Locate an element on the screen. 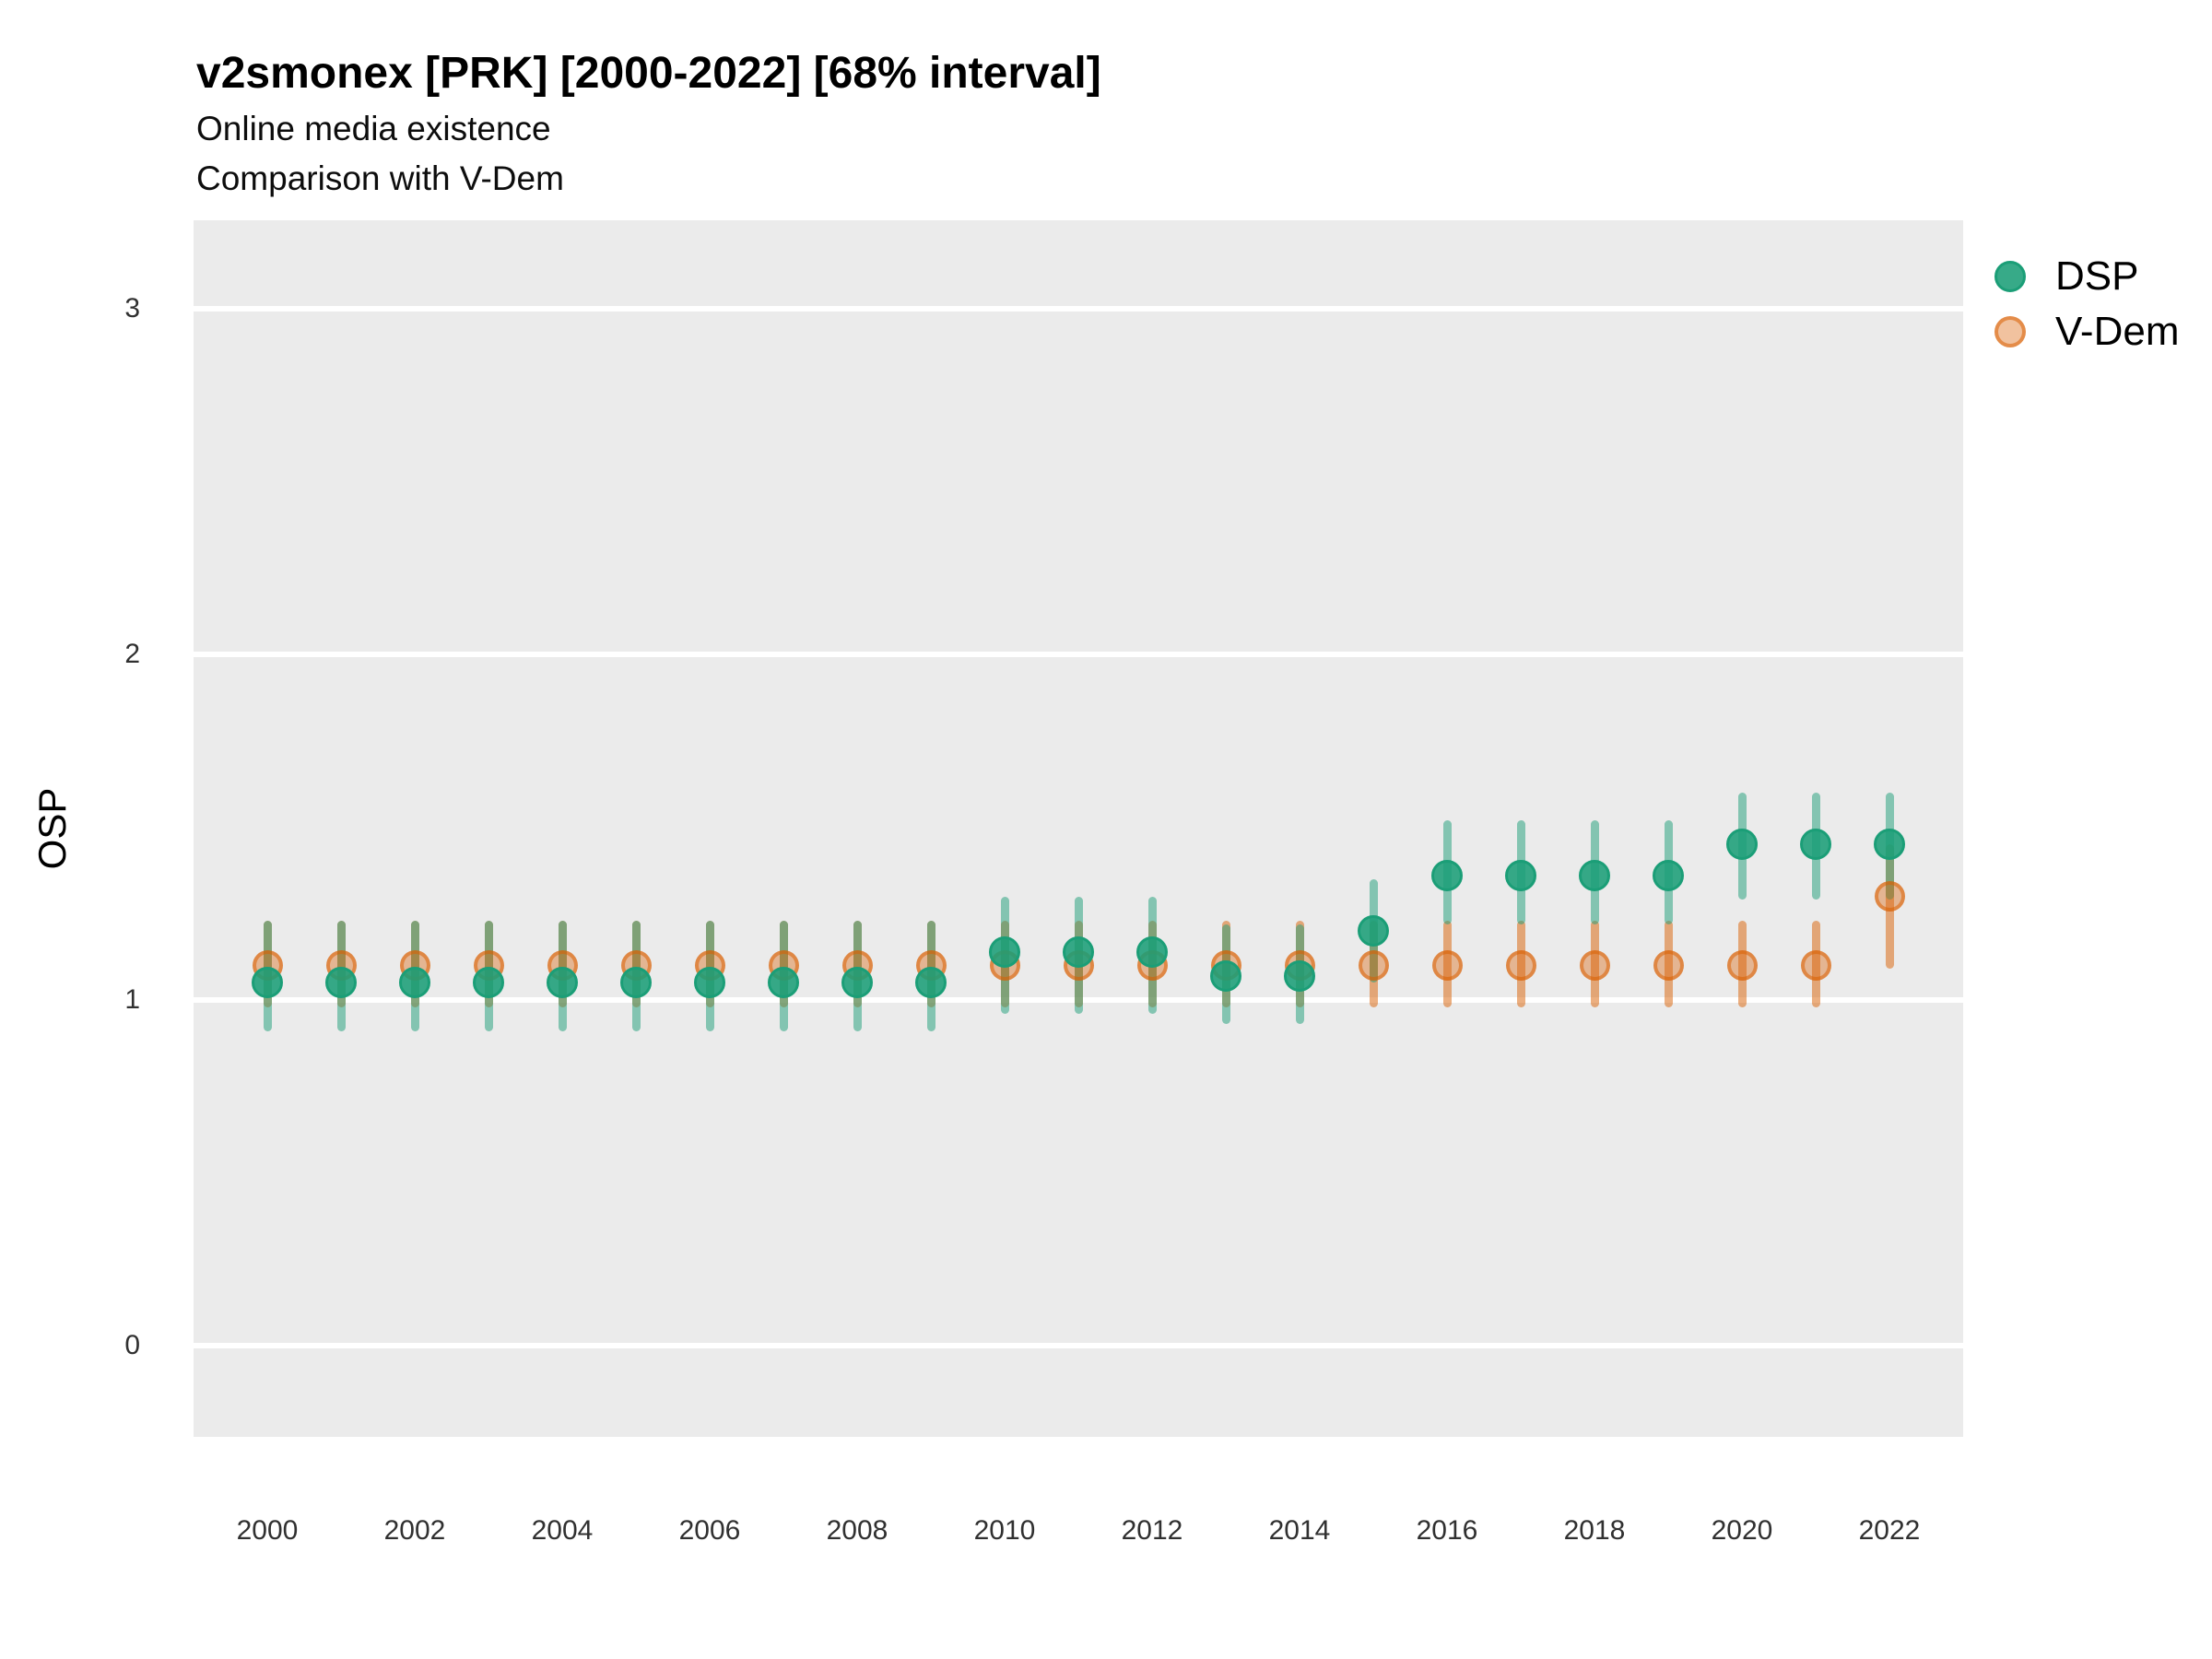 The width and height of the screenshot is (2212, 1659). legend-item-vdem: V-Dem is located at coordinates (2086, 332).